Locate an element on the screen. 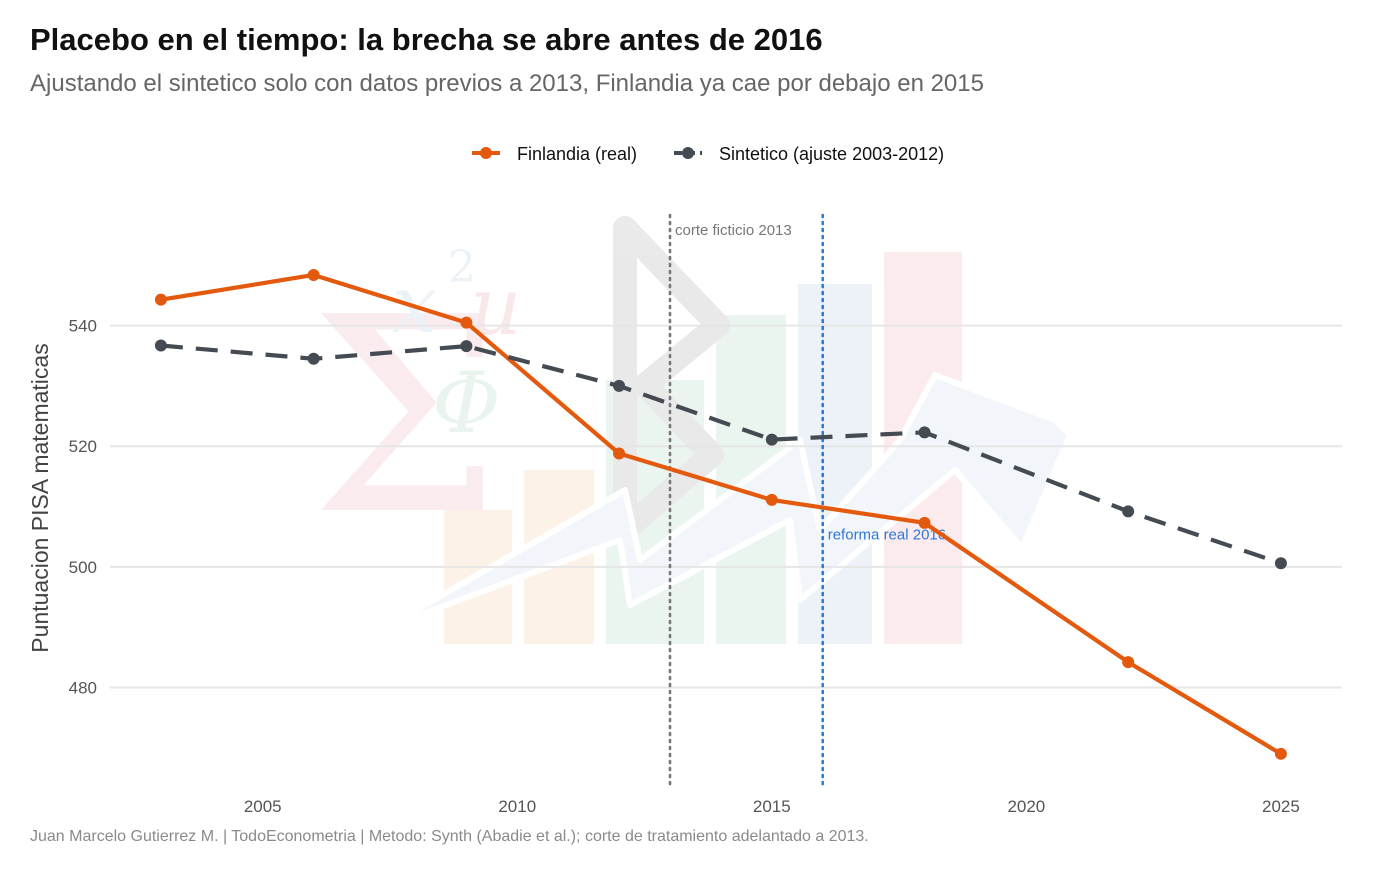  x-axis-ticks: 2005 2010 2015 2020 2025 is located at coordinates (772, 806).